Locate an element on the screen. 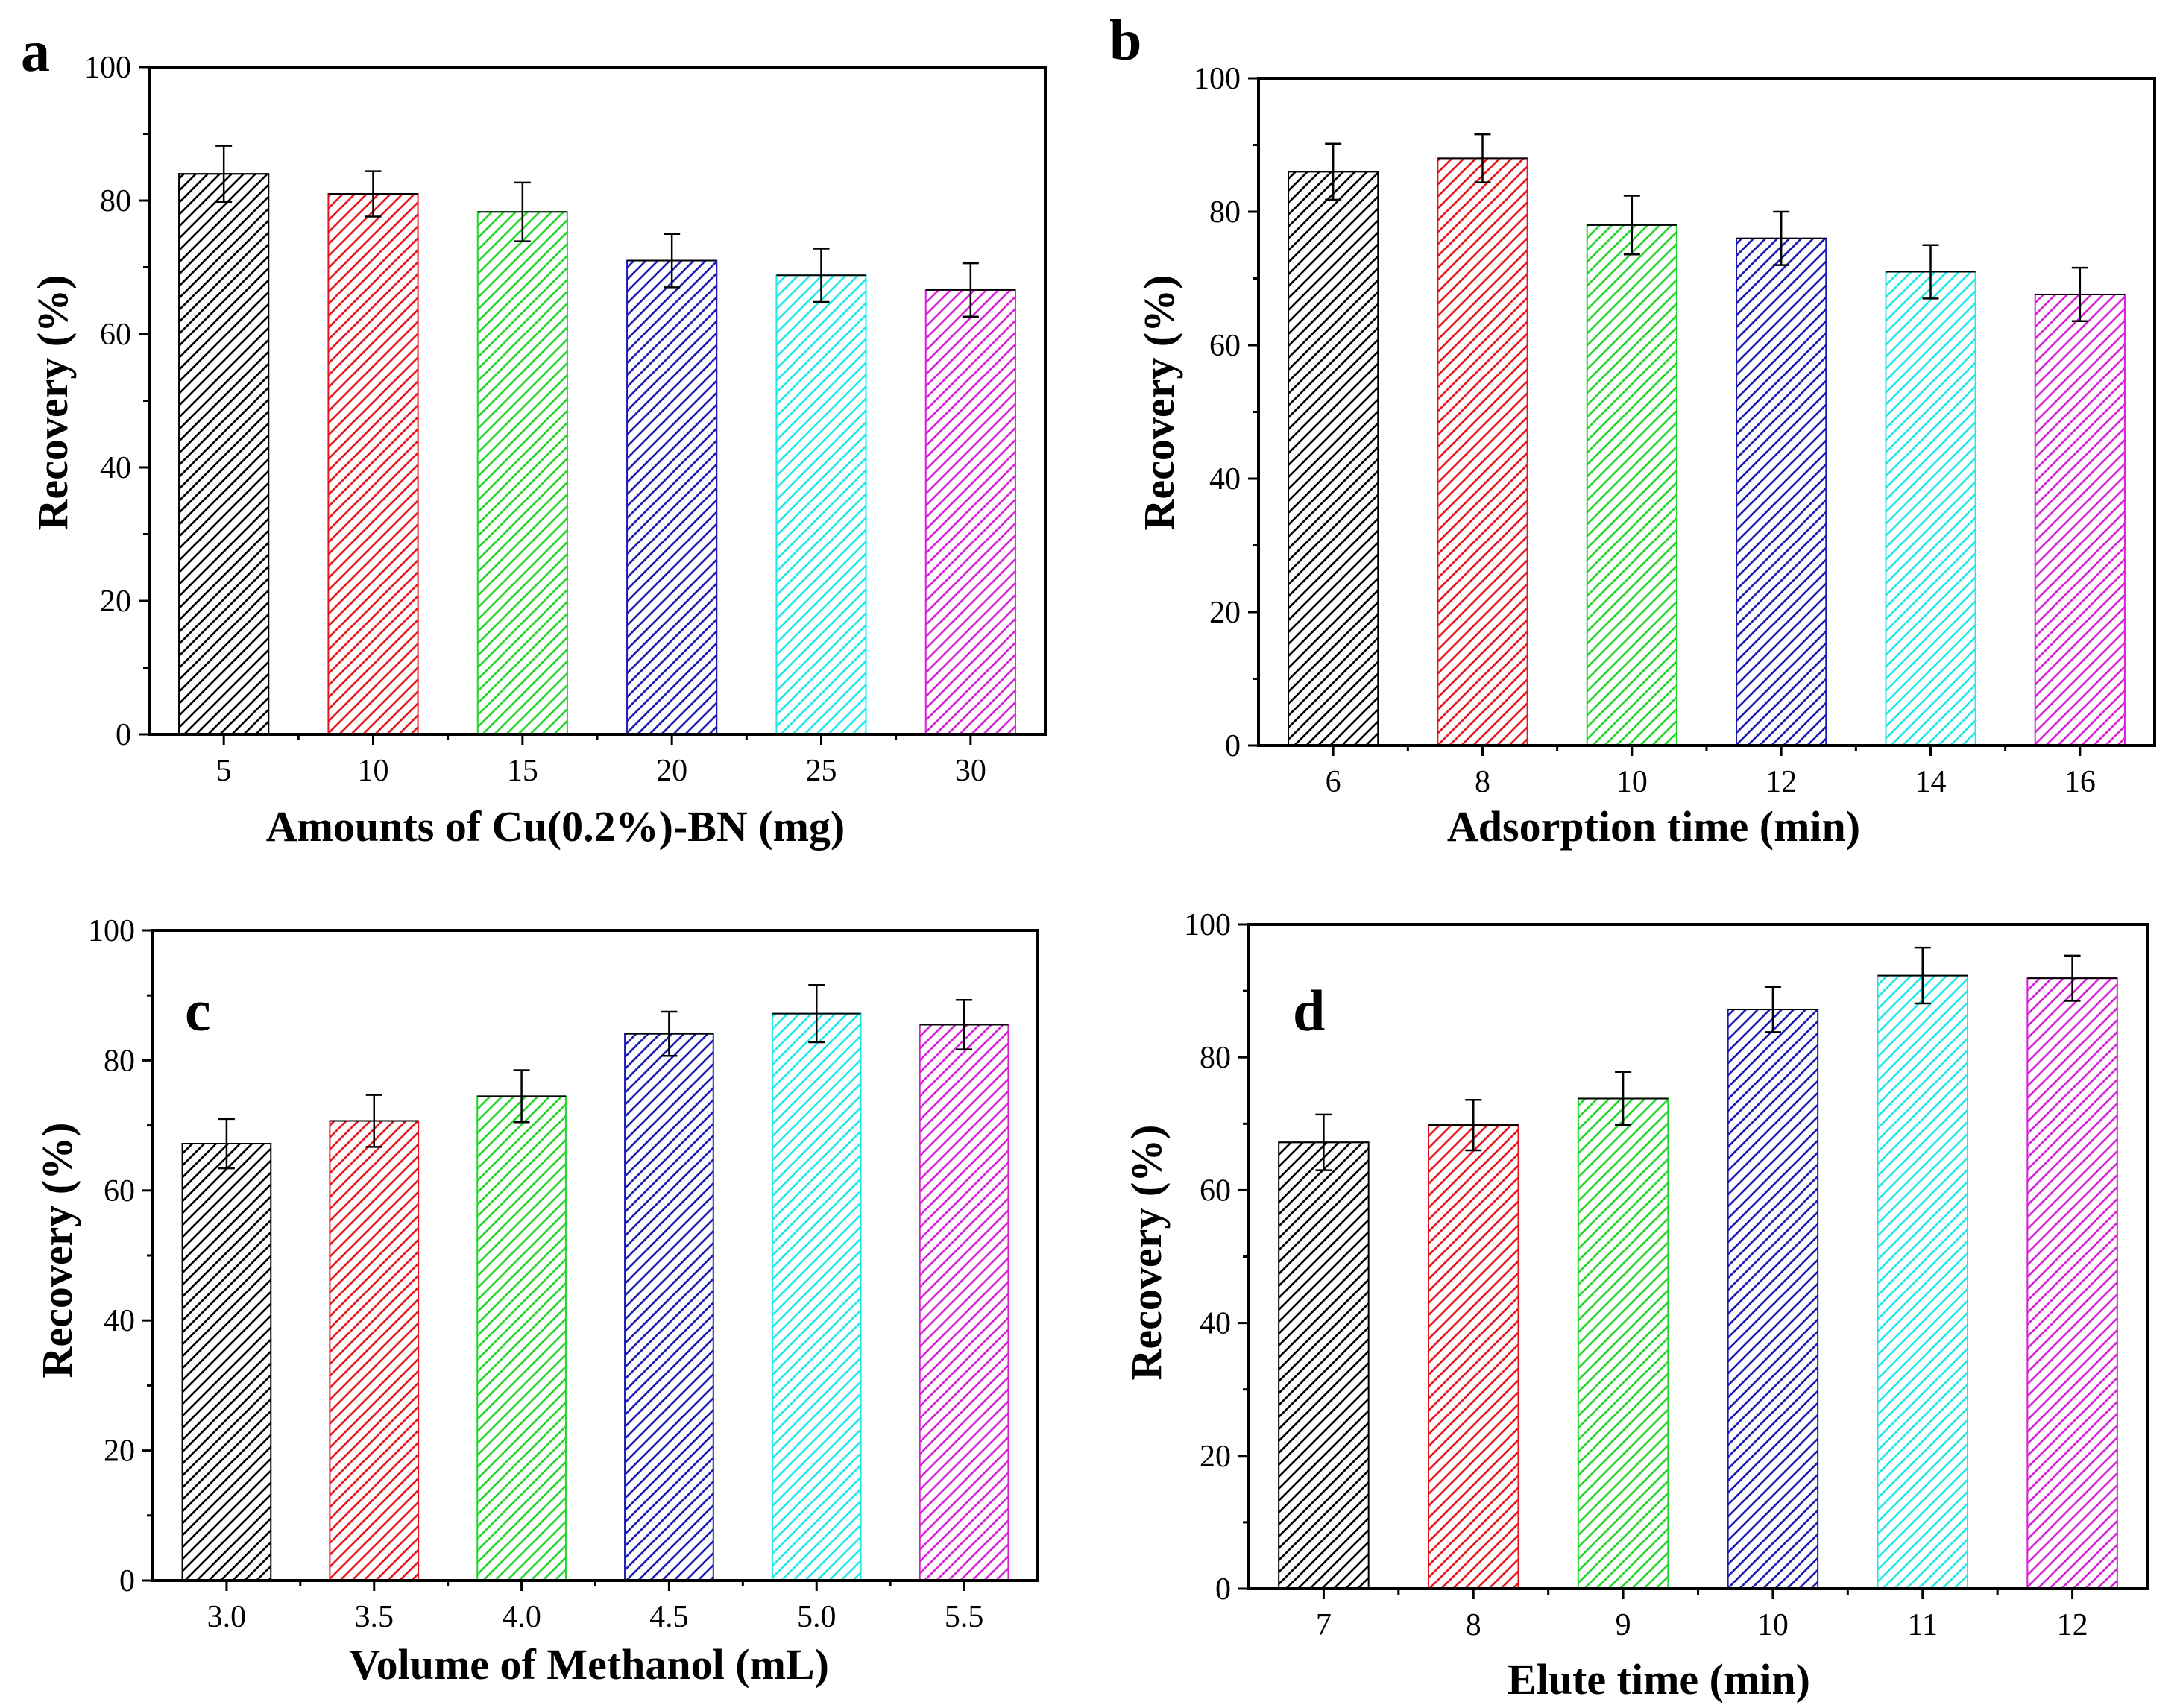  x-axis-title: Amounts of Cu(0.2%)-BN (mg) is located at coordinates (555, 826).